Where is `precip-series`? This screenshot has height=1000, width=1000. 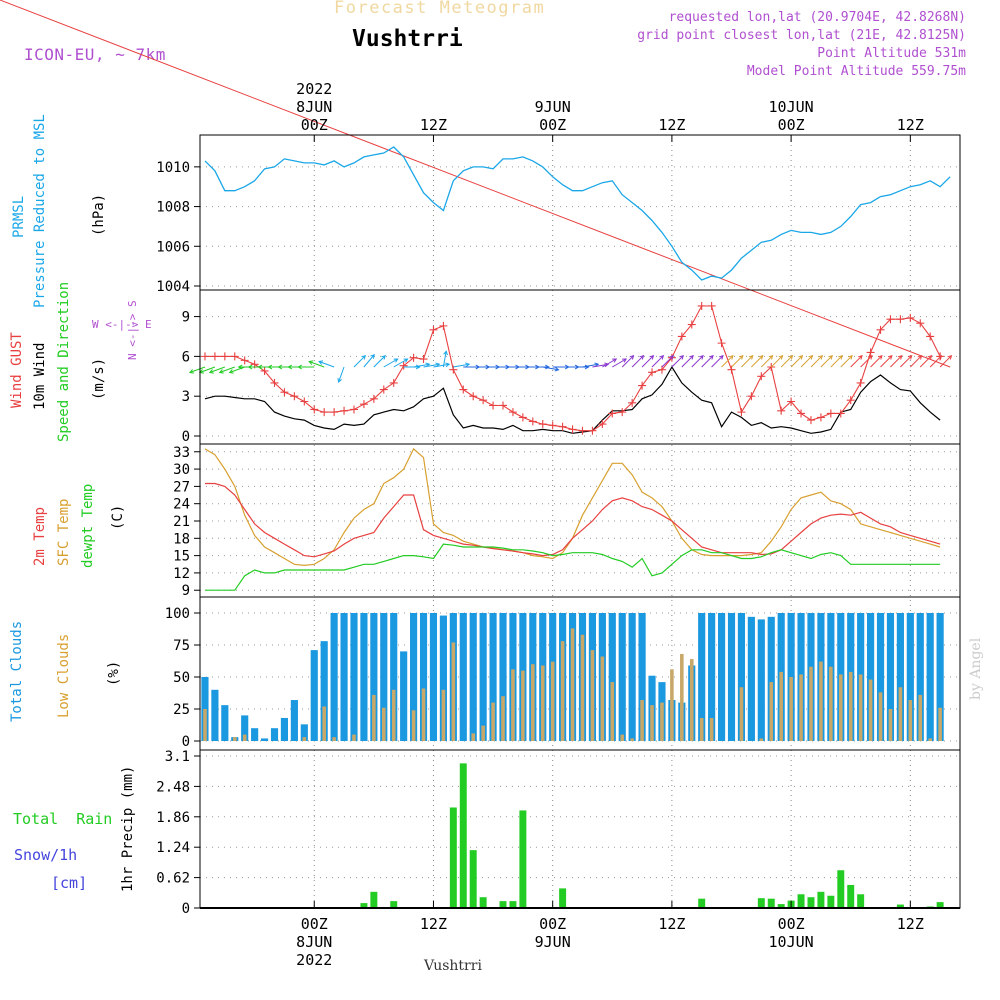
precip-series is located at coordinates (652, 835).